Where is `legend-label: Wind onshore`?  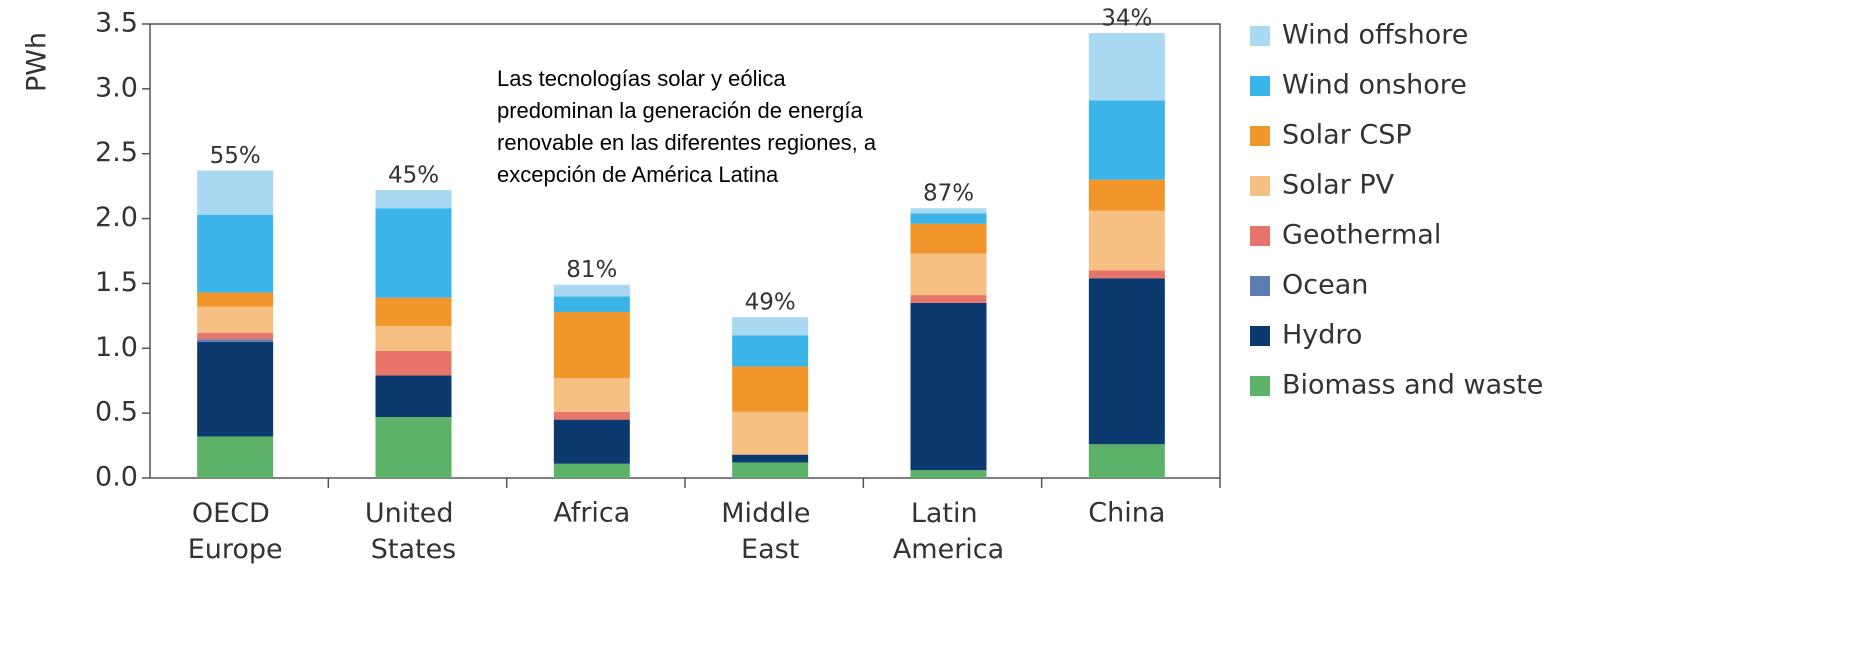
legend-label: Wind onshore is located at coordinates (1374, 85).